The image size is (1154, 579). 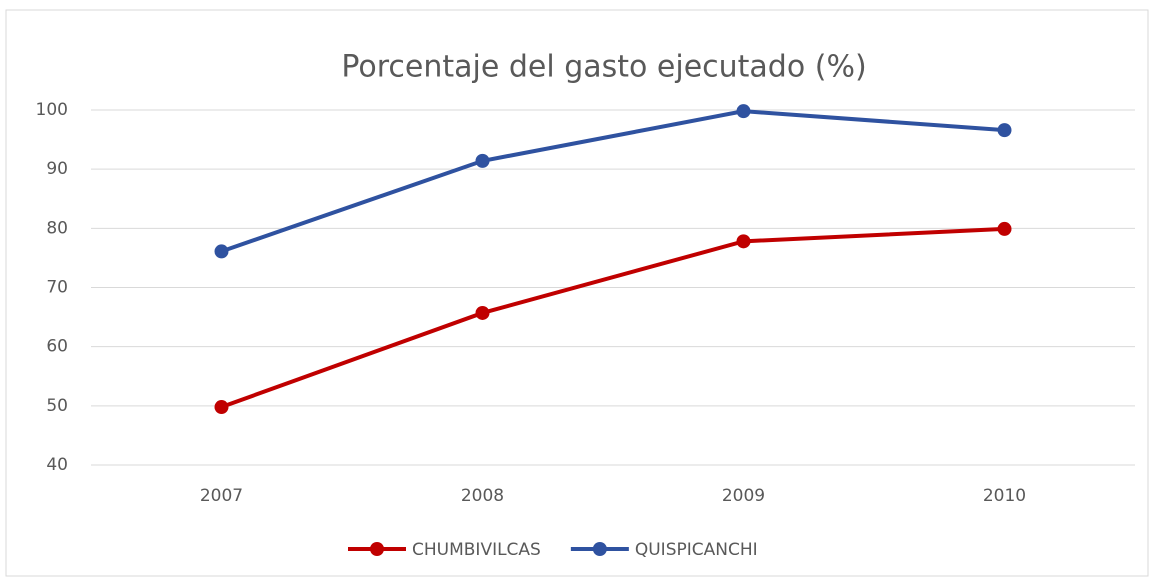 What do you see at coordinates (221, 496) in the screenshot?
I see `x-tick-label: 2007` at bounding box center [221, 496].